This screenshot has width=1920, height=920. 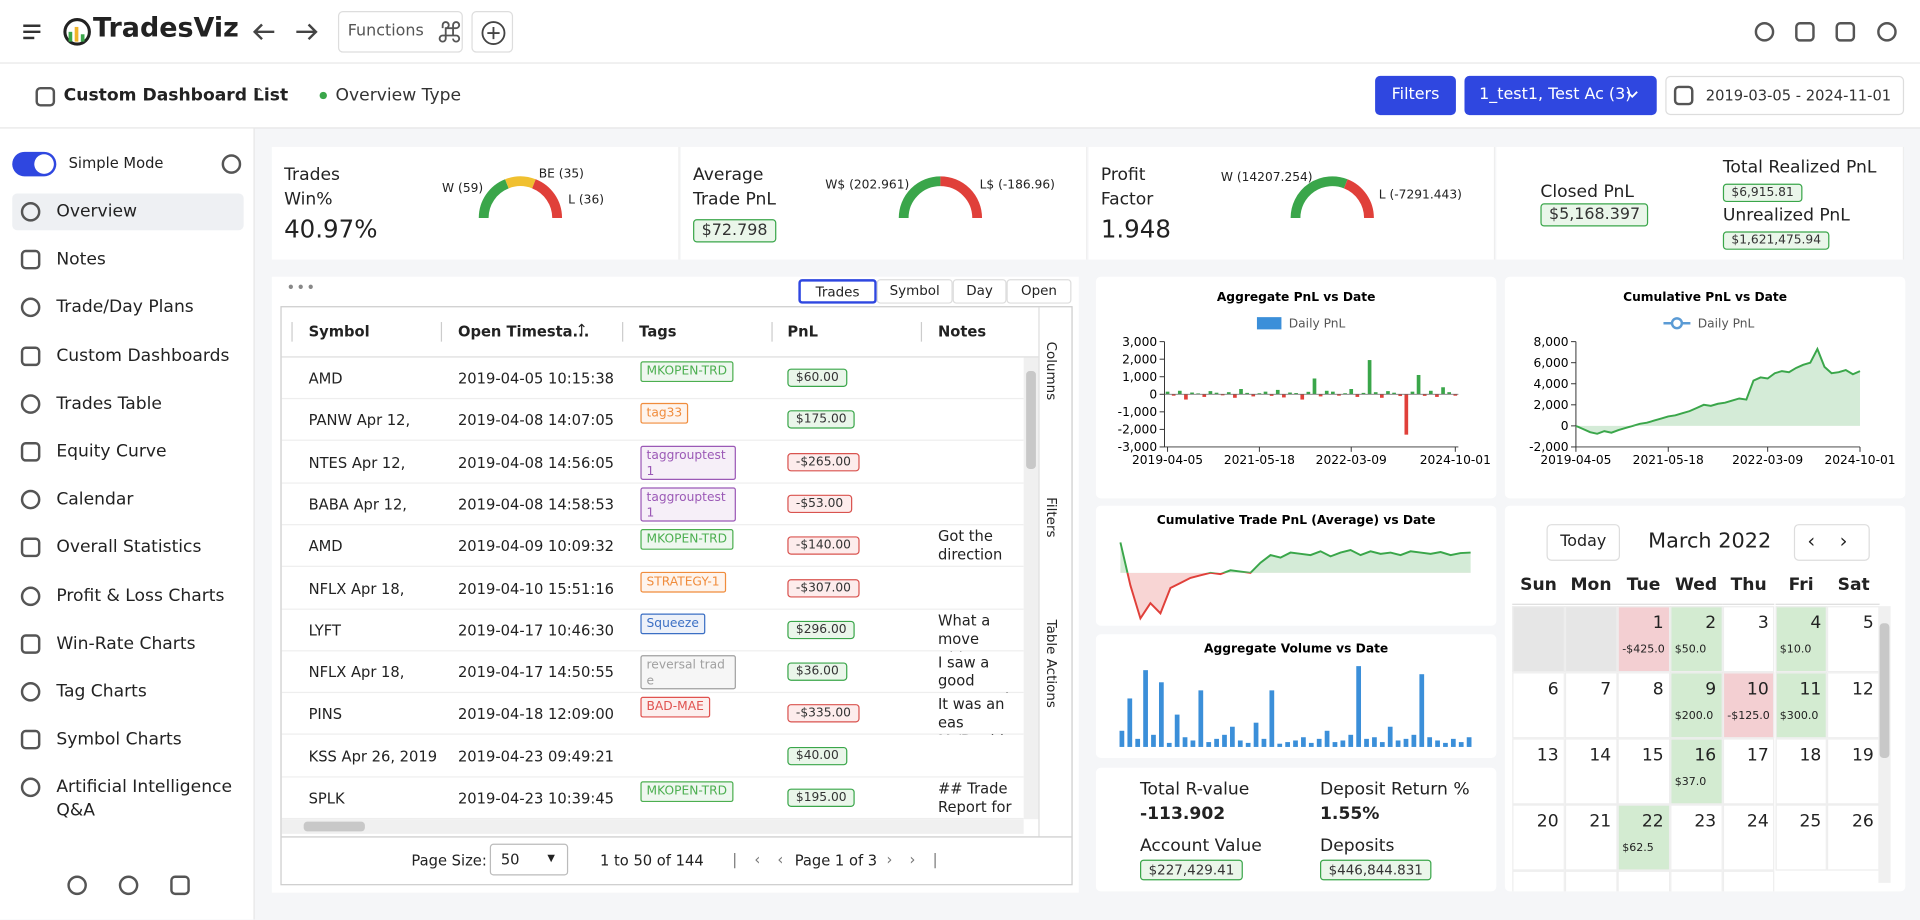 I want to click on day-pnl: $10.0, so click(x=1795, y=650).